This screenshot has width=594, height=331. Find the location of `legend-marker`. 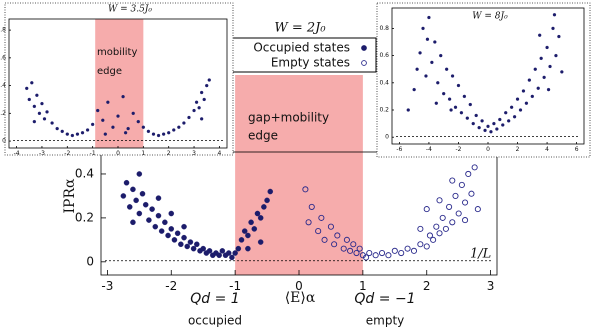

legend-marker is located at coordinates (364, 63).